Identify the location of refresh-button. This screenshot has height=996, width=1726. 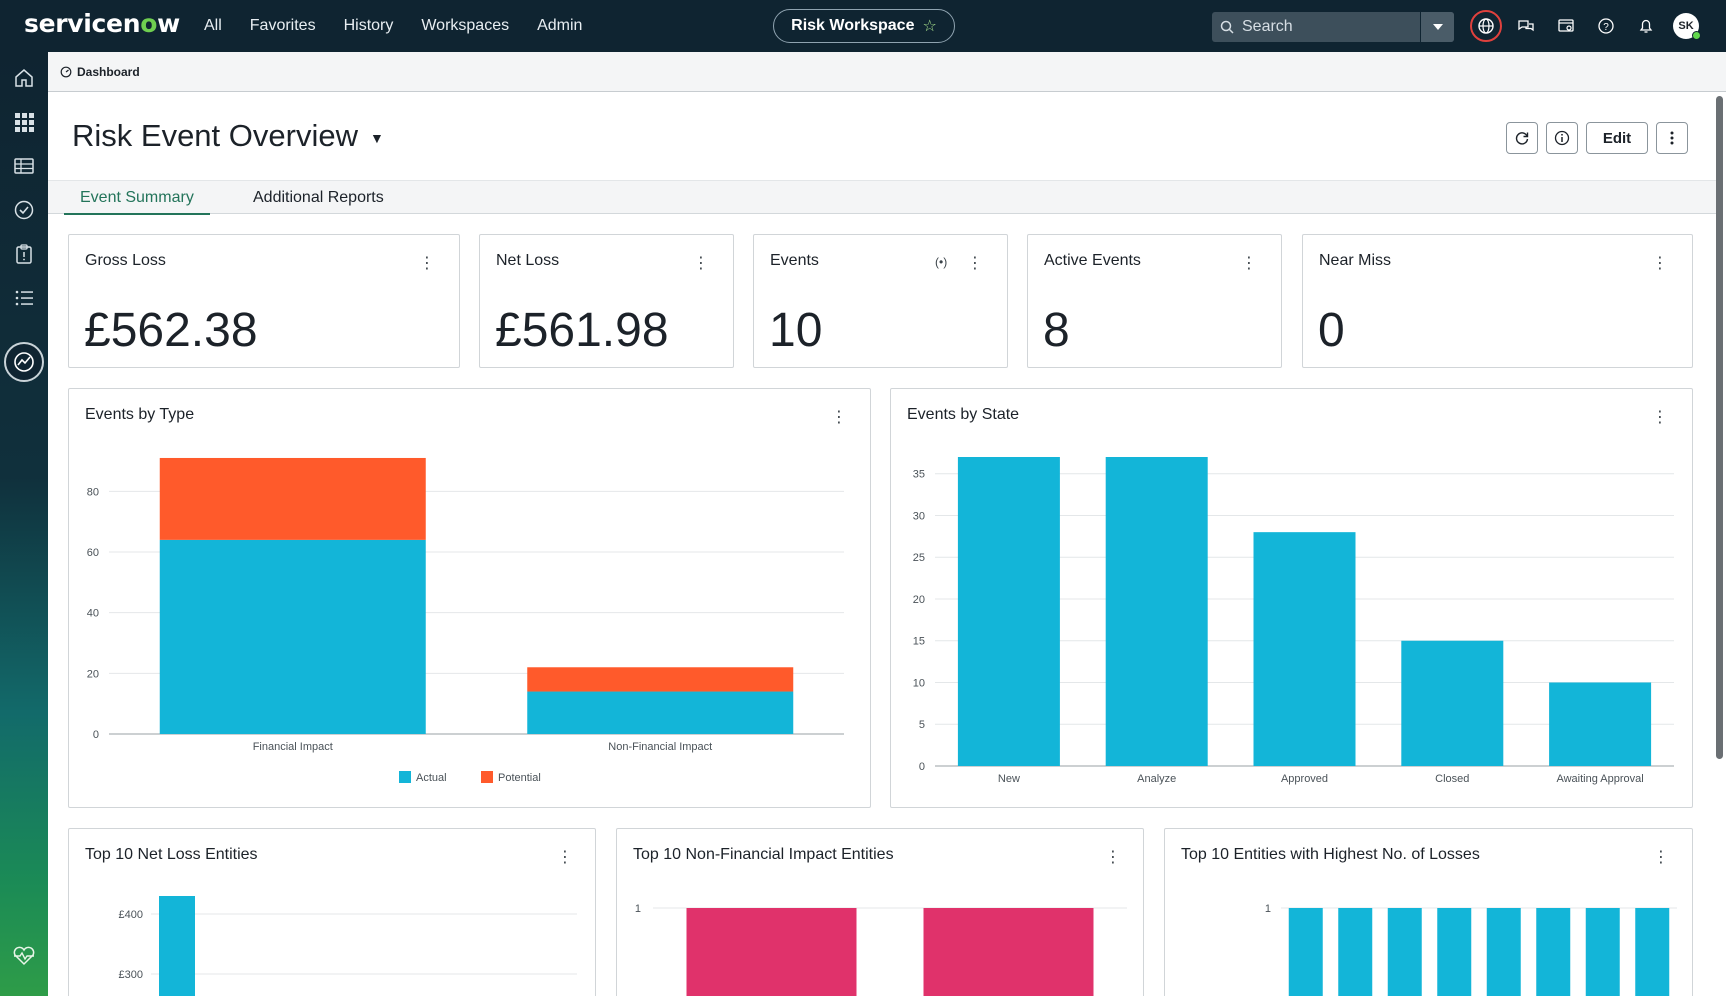
(1522, 138).